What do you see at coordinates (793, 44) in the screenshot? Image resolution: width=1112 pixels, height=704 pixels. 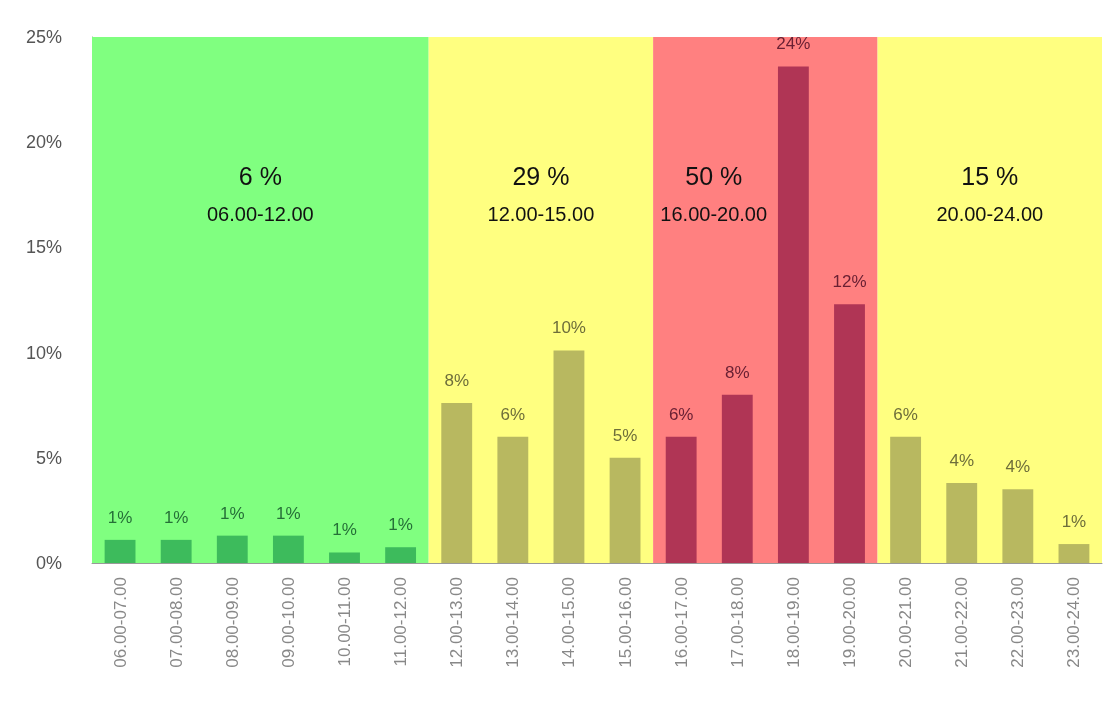 I see `data-label: 24%` at bounding box center [793, 44].